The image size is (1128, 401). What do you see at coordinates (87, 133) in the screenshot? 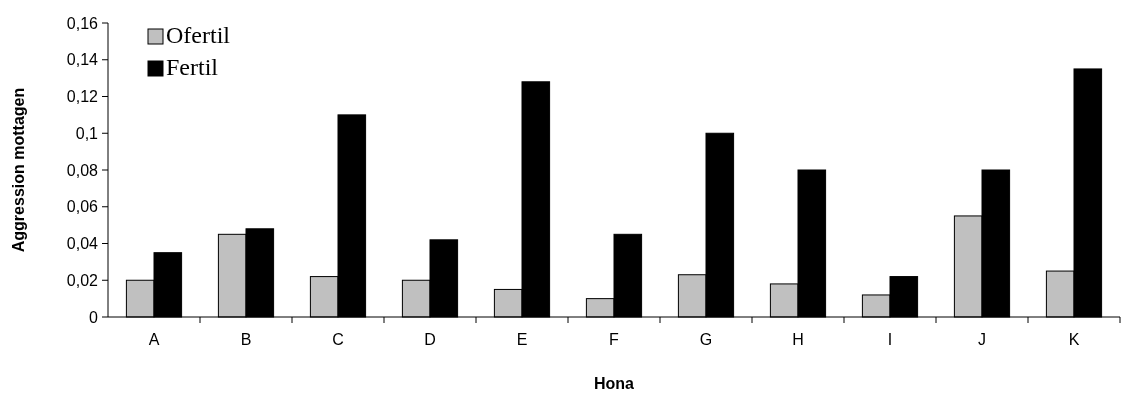
I see `y-tick-label: 0,1` at bounding box center [87, 133].